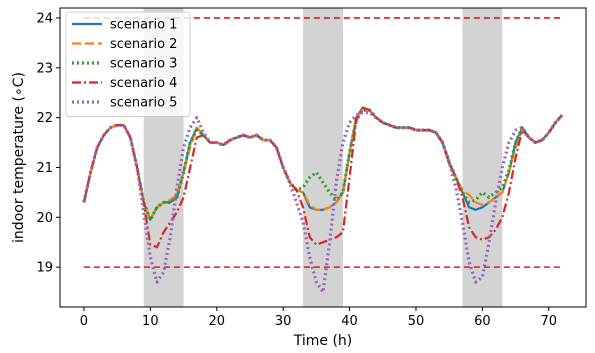 The height and width of the screenshot is (353, 595). Describe the element at coordinates (216, 321) in the screenshot. I see `x-tick-label: 20` at that location.